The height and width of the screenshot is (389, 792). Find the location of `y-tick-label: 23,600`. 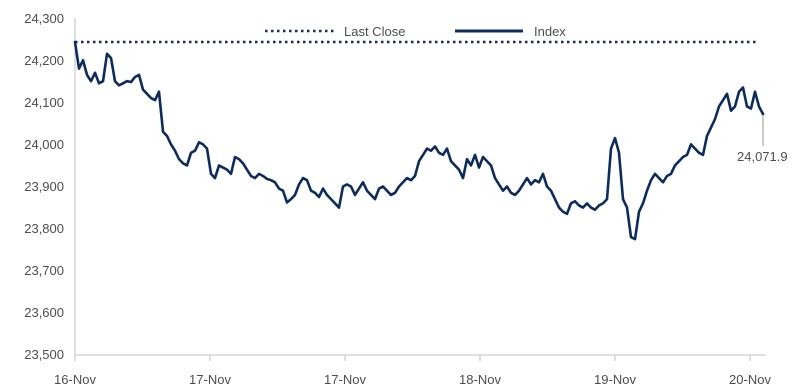

y-tick-label: 23,600 is located at coordinates (44, 312).